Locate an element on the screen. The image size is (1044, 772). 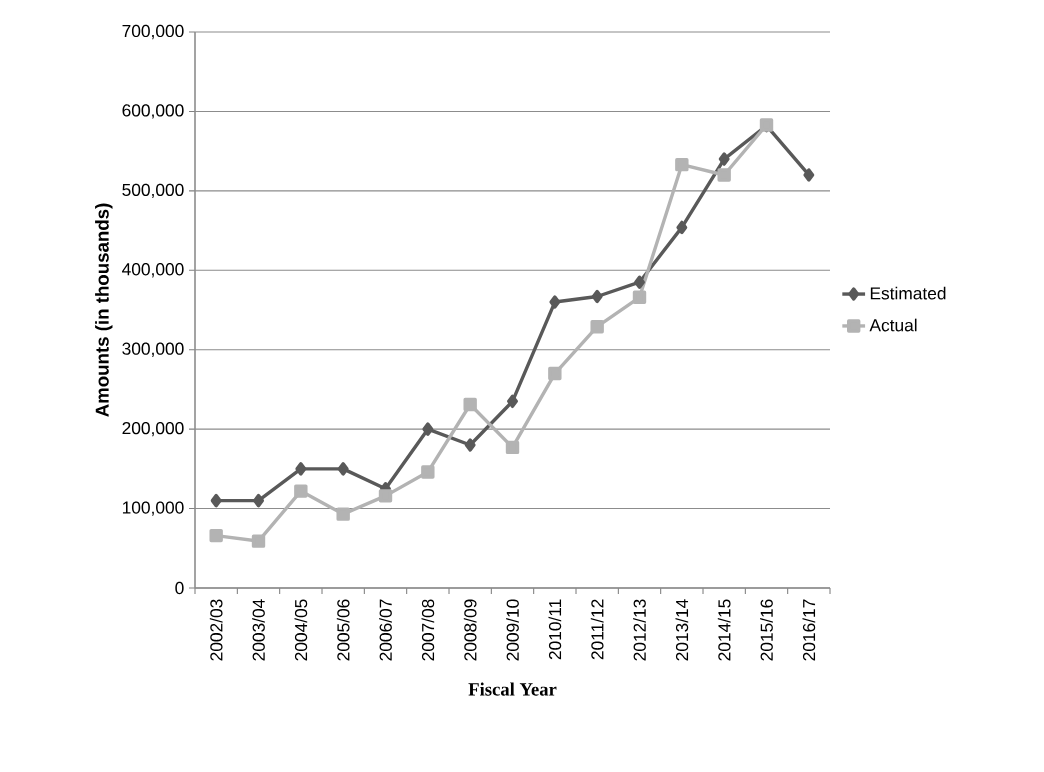
x-tick-label: 2004/05 is located at coordinates (301, 630).